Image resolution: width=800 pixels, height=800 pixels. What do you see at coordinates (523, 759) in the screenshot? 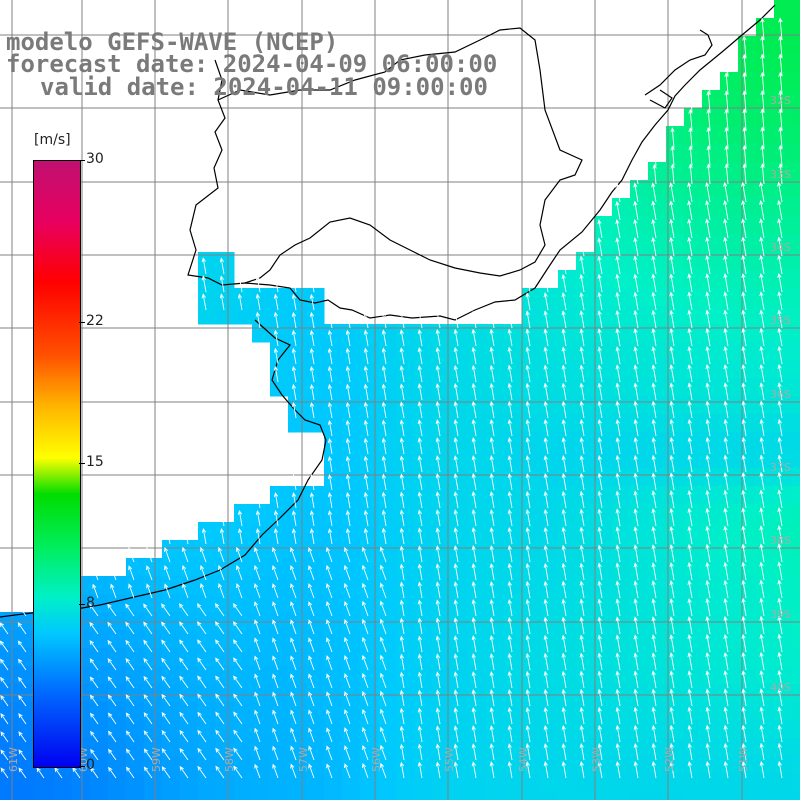
I see `longitude-label: 54W` at bounding box center [523, 759].